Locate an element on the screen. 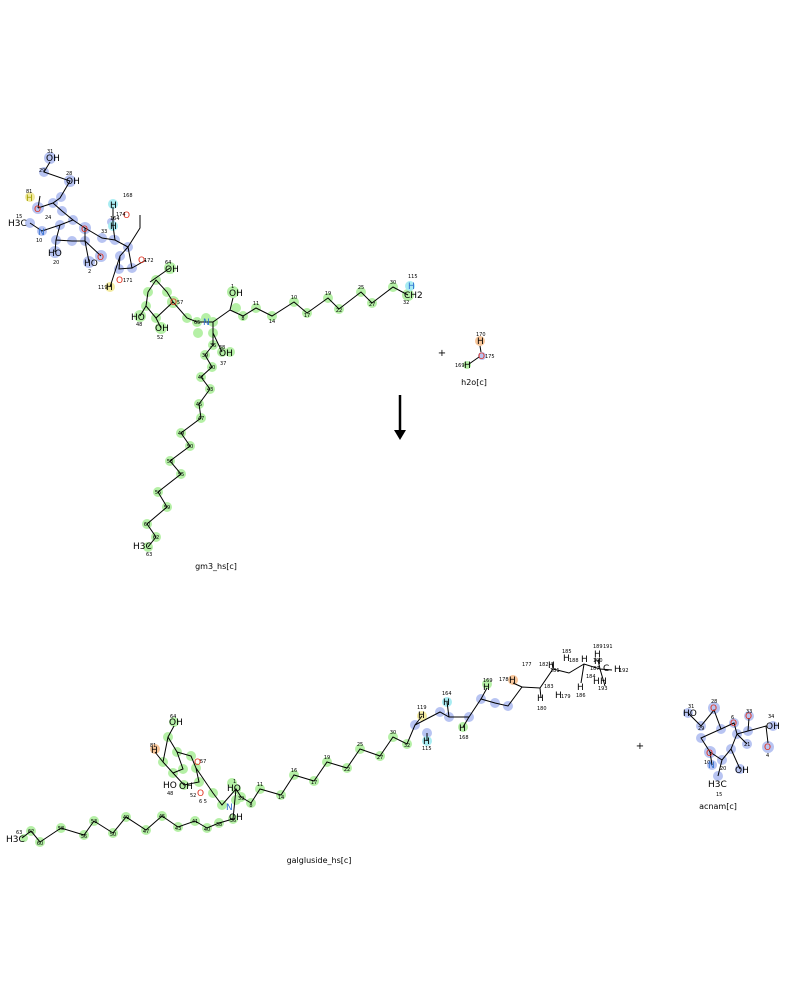 The height and width of the screenshot is (1000, 800). gm3-ch2: CH2 is located at coordinates (413, 296).